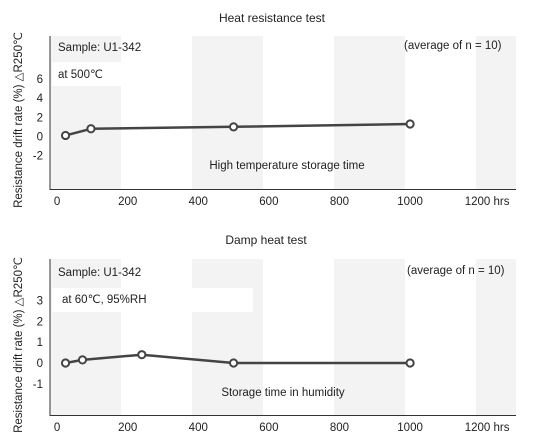 Image resolution: width=534 pixels, height=440 pixels. Describe the element at coordinates (38, 385) in the screenshot. I see `y-tick-label: -1` at that location.